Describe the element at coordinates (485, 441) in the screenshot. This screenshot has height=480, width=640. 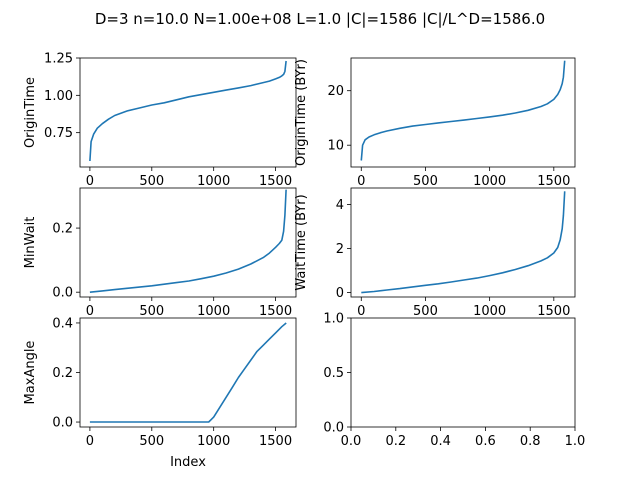
I see `x-tick-label: 0.6` at that location.